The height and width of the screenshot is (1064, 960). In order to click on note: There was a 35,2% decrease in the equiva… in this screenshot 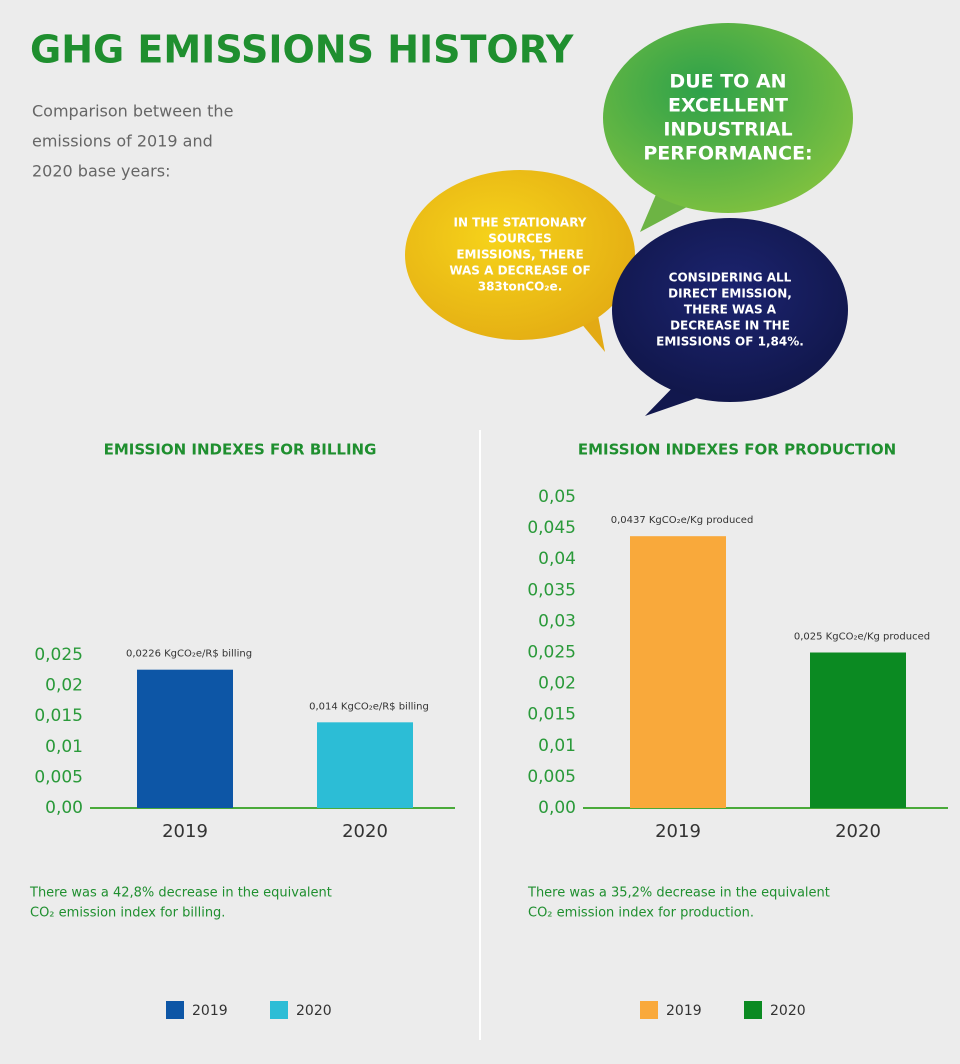, I will do `click(678, 893)`.